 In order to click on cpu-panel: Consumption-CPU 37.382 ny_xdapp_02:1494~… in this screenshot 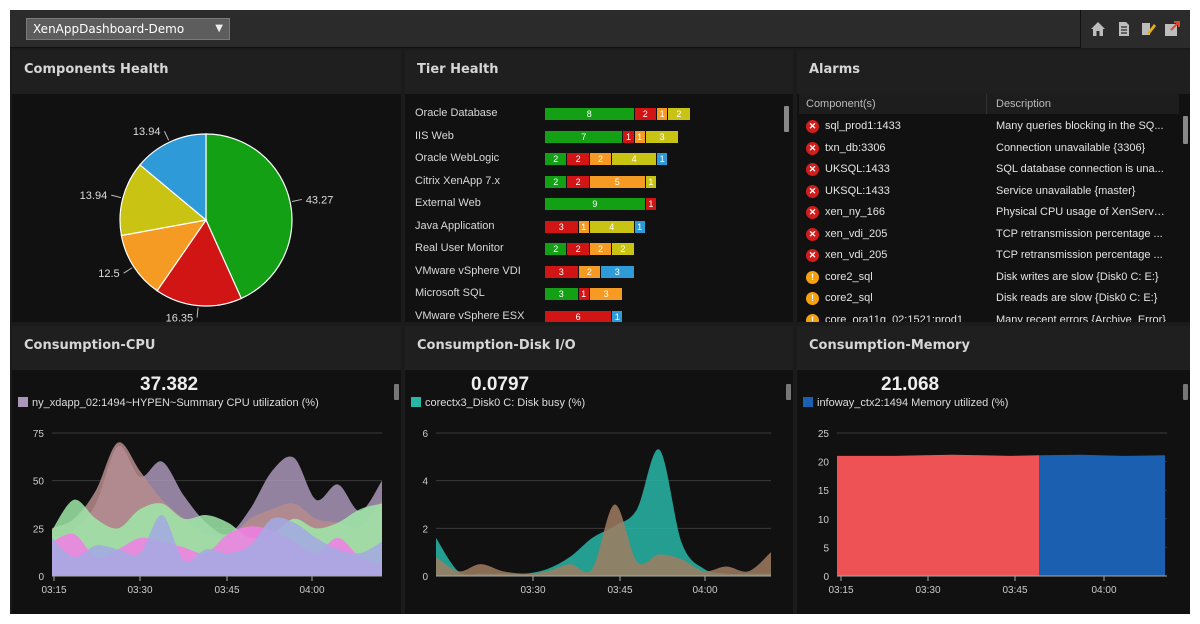, I will do `click(206, 470)`.